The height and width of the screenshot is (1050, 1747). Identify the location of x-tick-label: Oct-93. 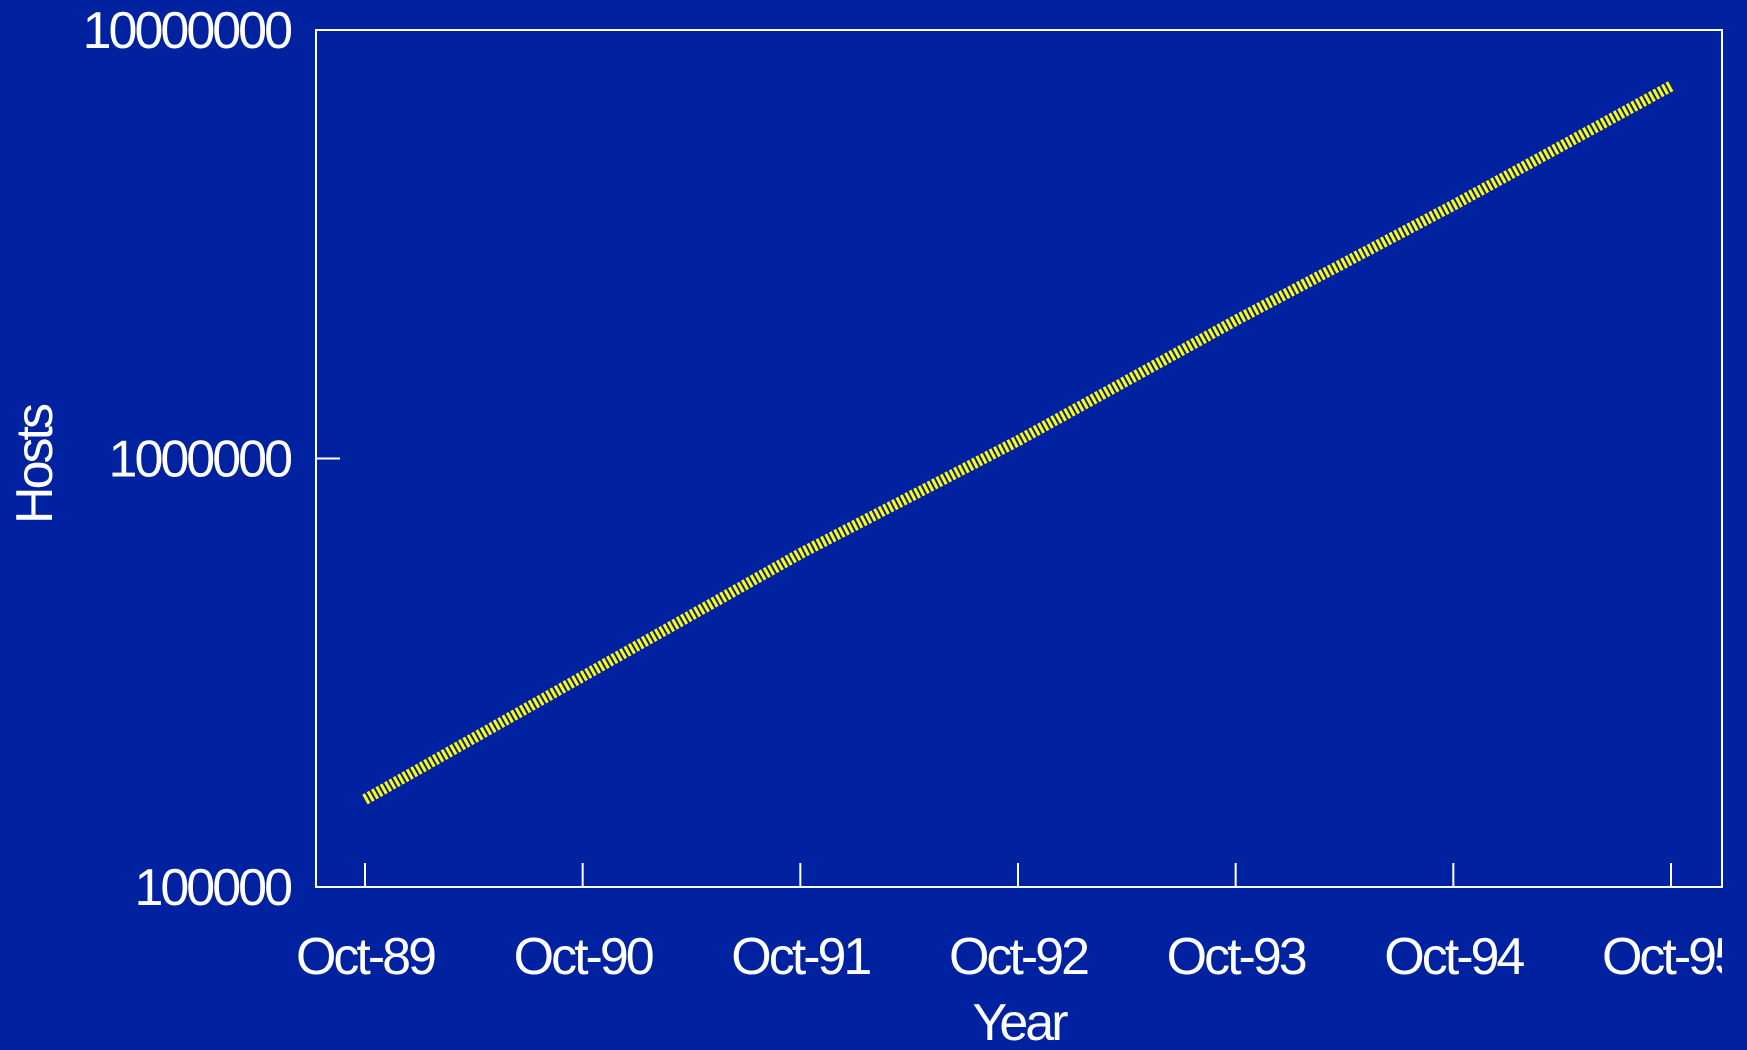
(1236, 957).